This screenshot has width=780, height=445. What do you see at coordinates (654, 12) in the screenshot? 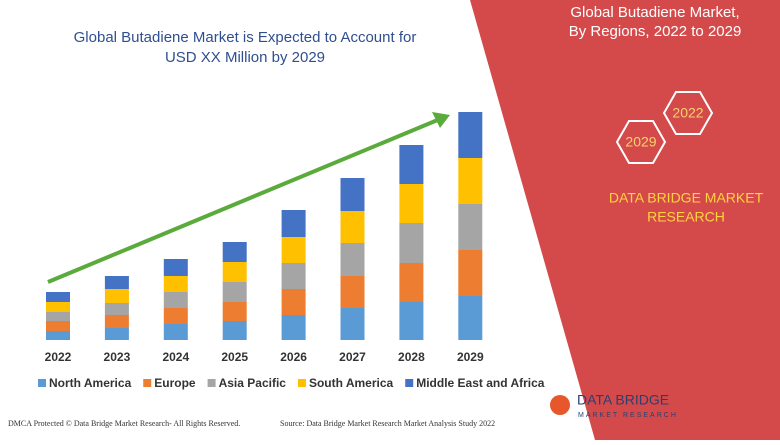
I see `panel-title: Global Butadiene Market,` at bounding box center [654, 12].